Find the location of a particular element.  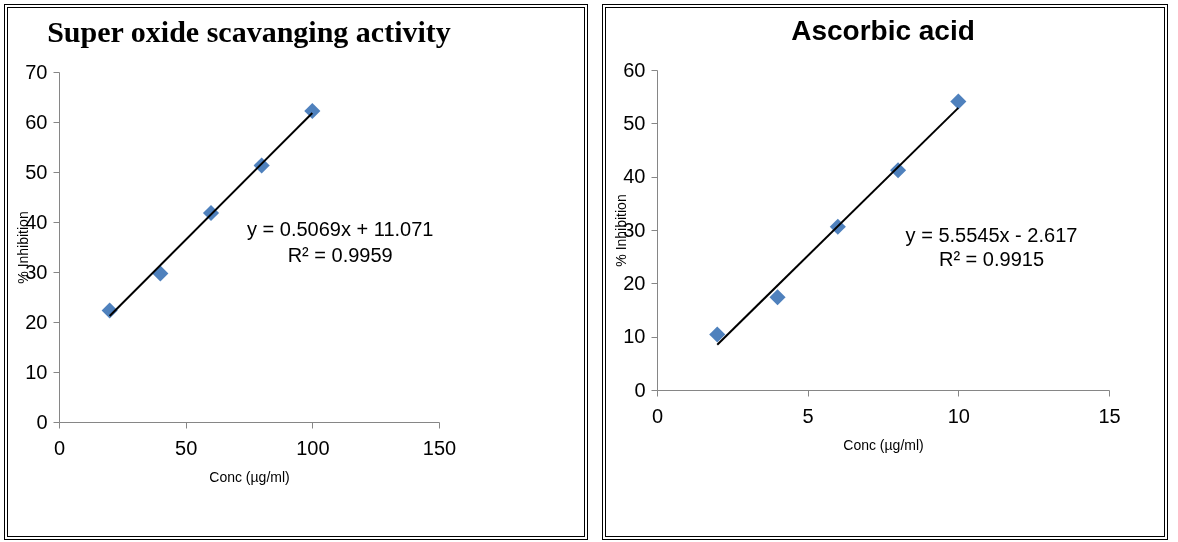

x-tick-label: 150 is located at coordinates (439, 447).